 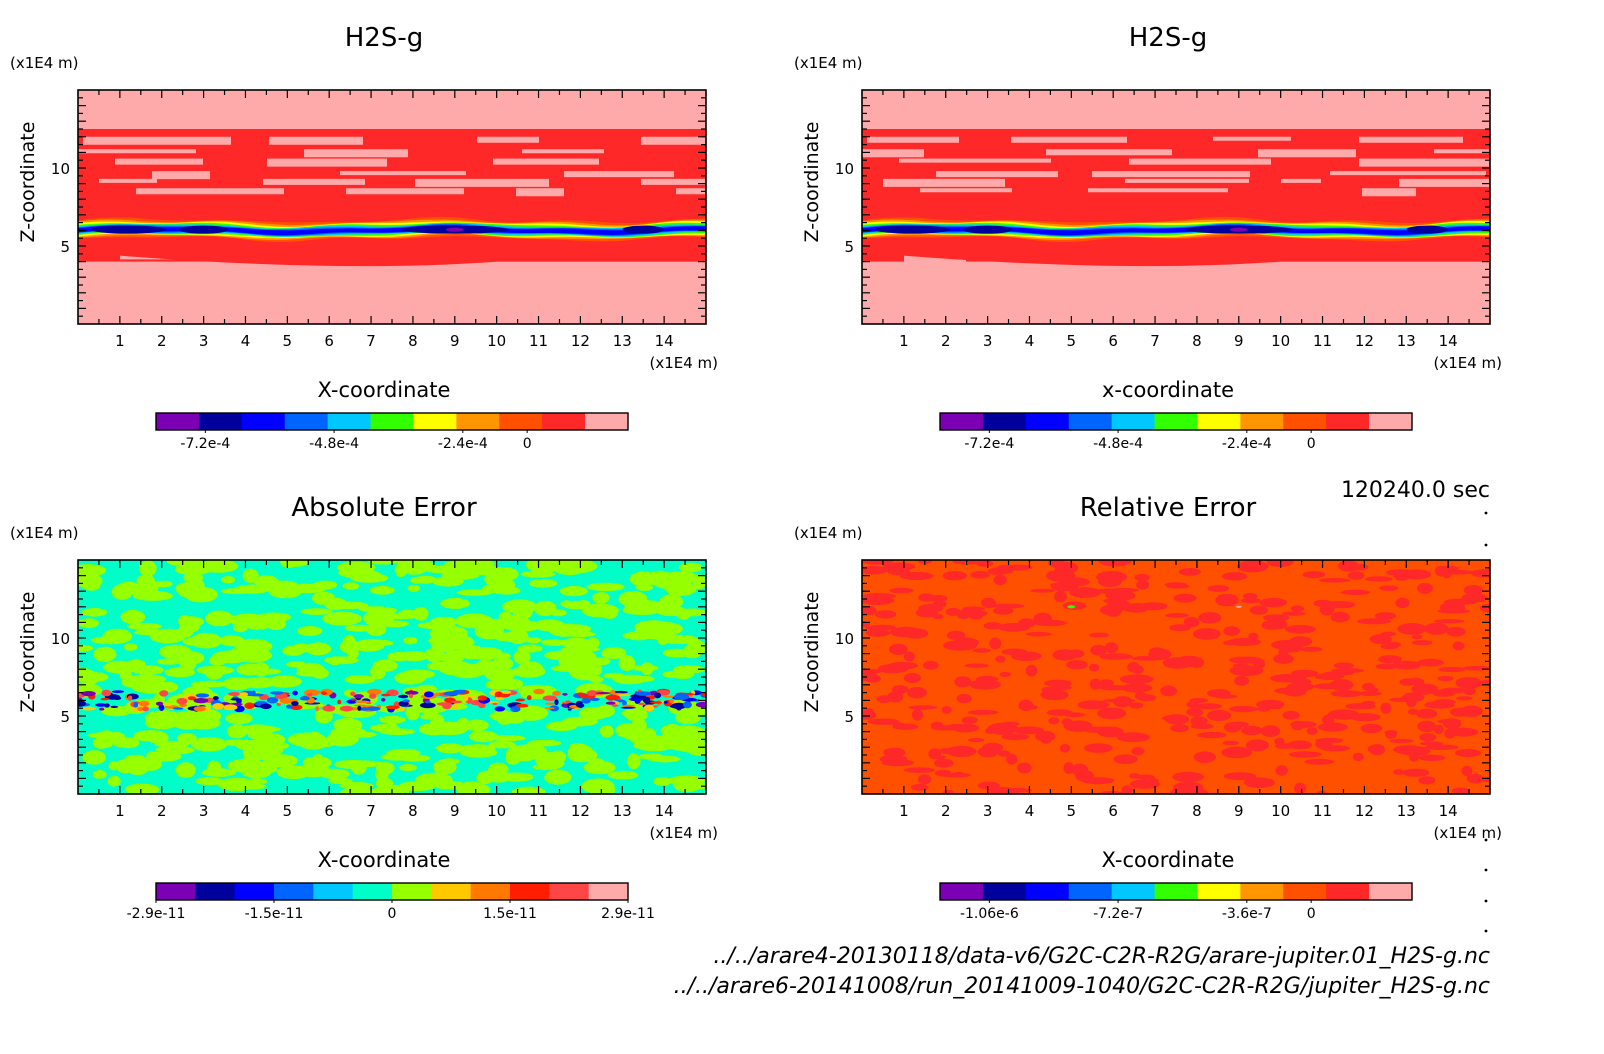 What do you see at coordinates (1176, 677) in the screenshot?
I see `heatmap-field` at bounding box center [1176, 677].